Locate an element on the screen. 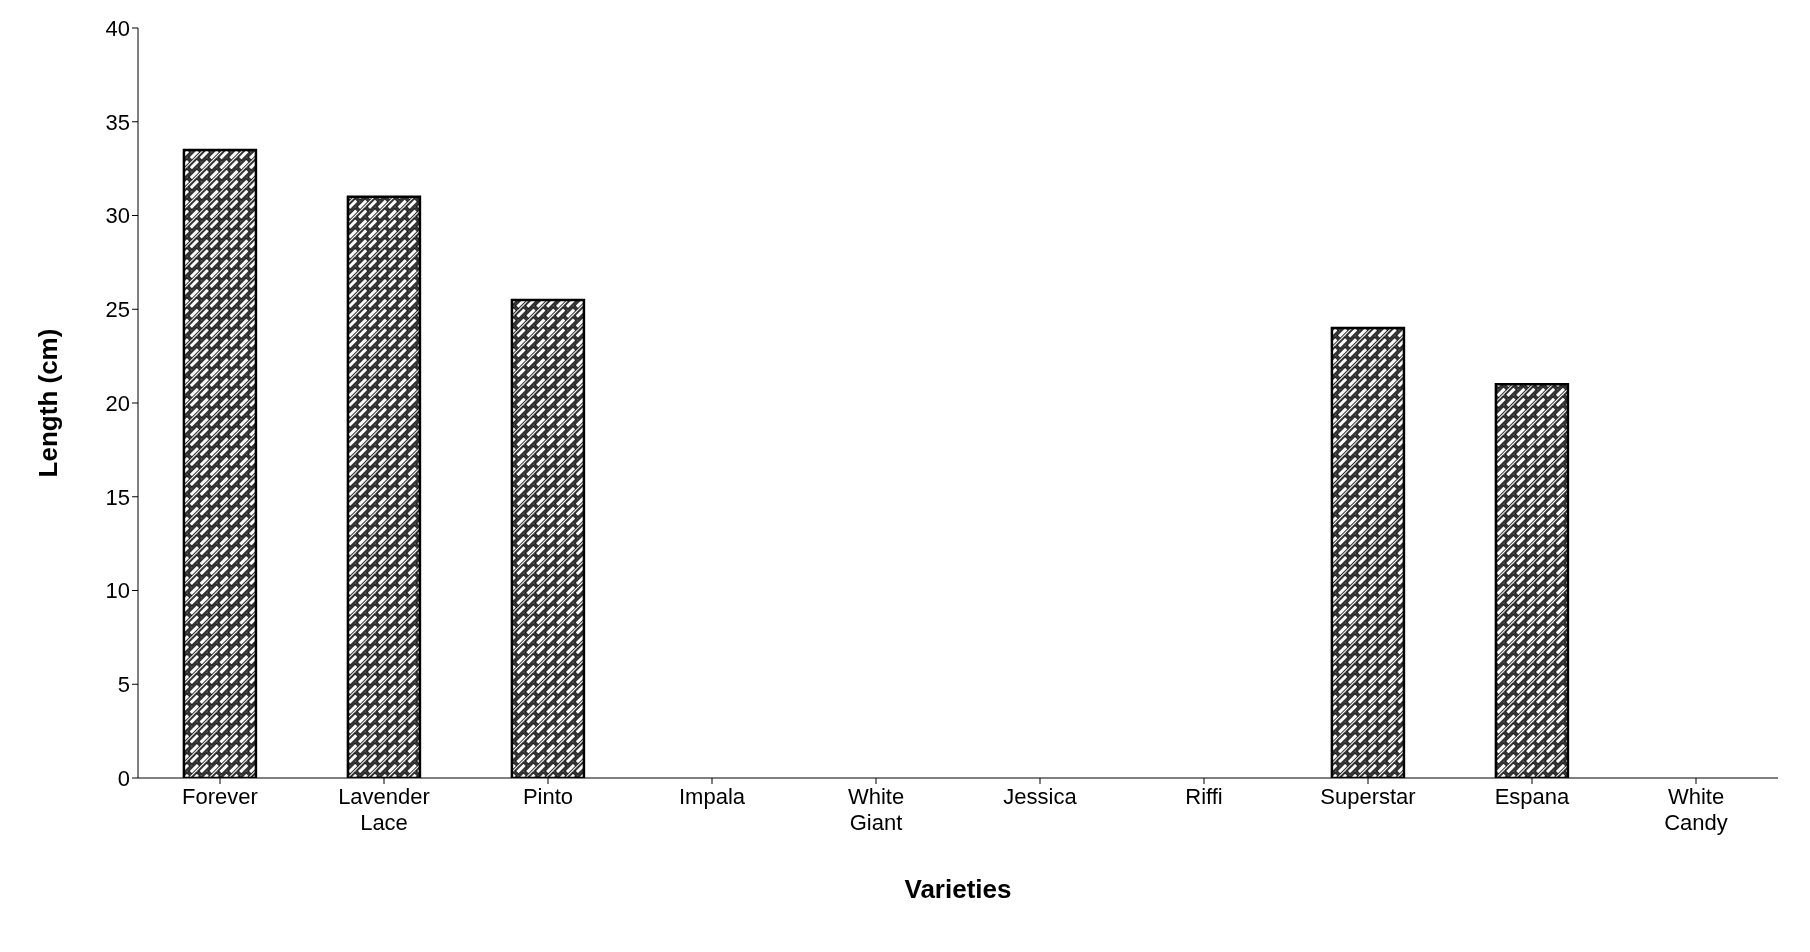 The image size is (1810, 952). x-tick-label: Riffi is located at coordinates (1204, 796).